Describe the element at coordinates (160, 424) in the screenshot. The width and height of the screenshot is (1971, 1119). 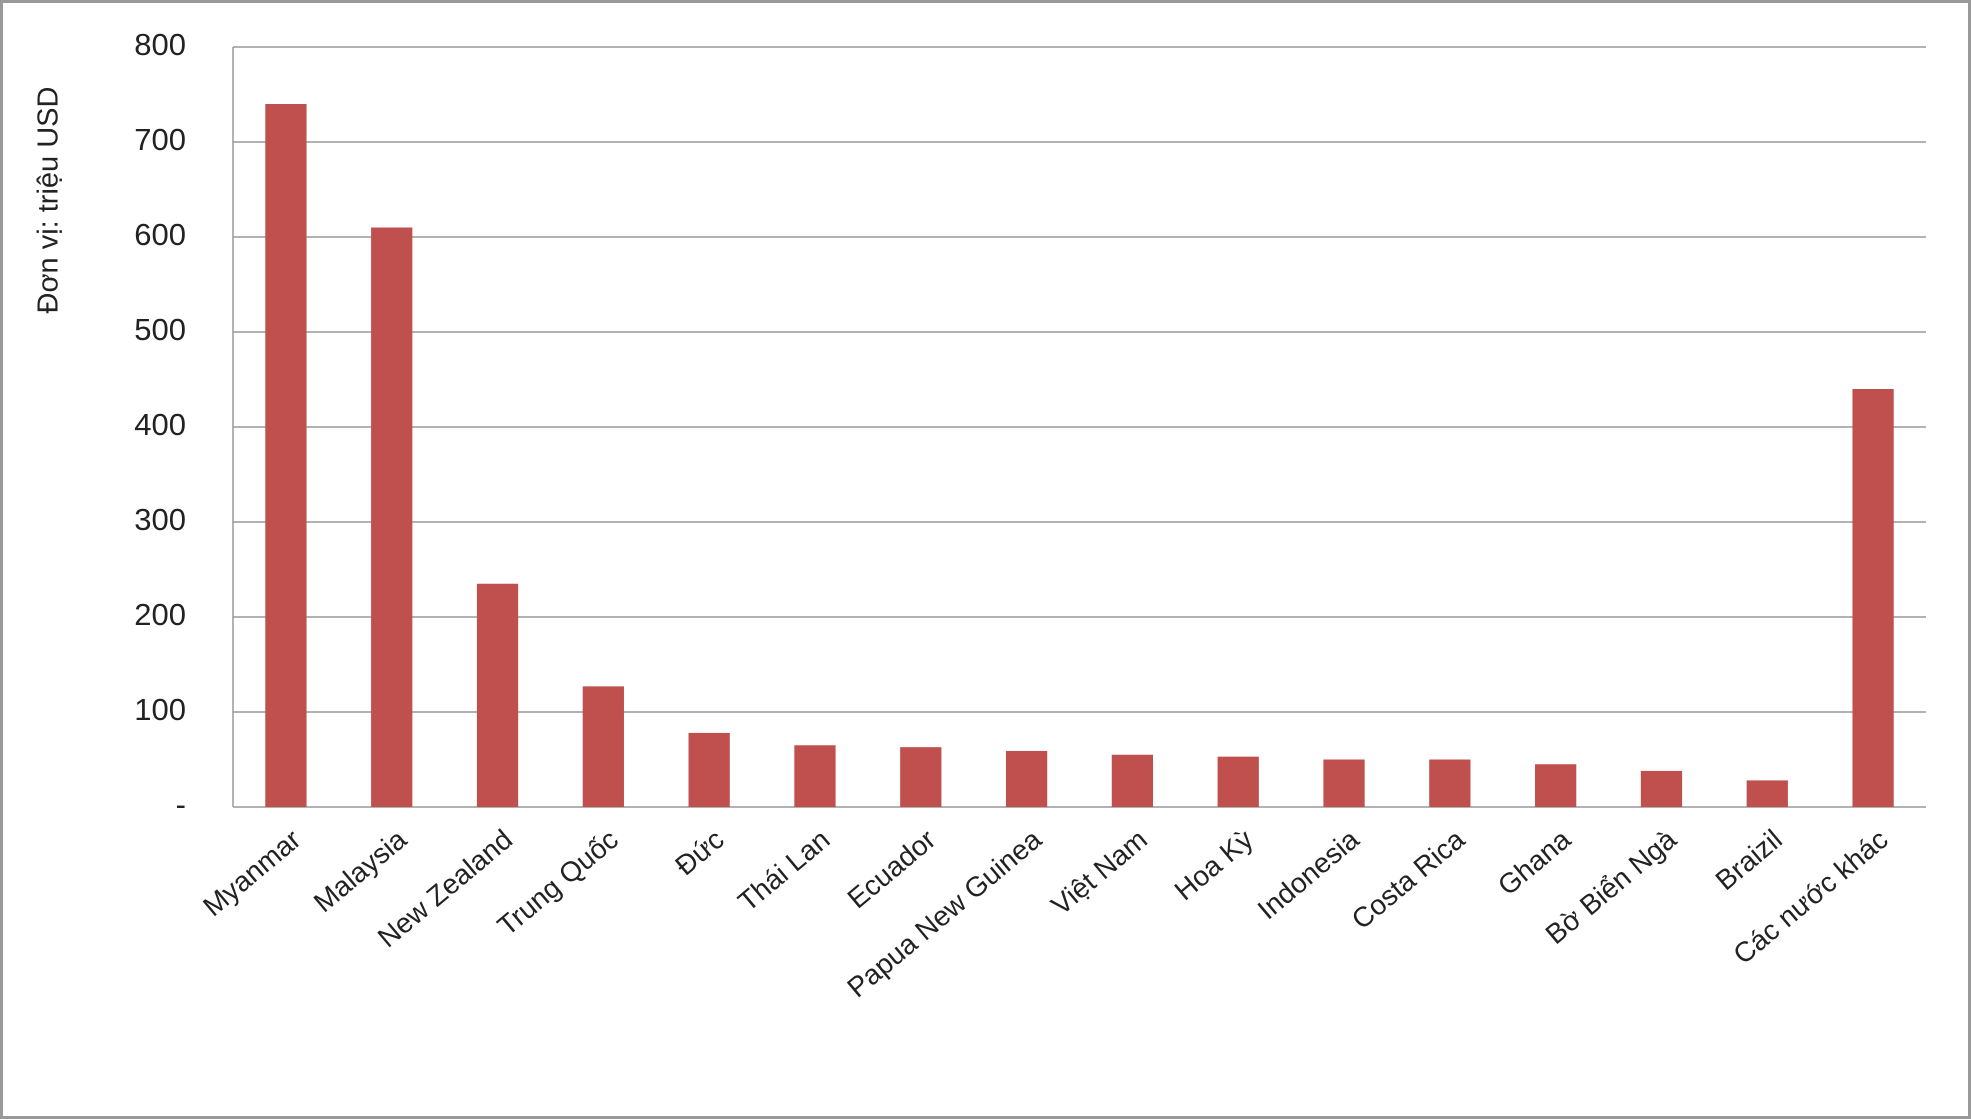
I see `y-tick-label: 400` at that location.